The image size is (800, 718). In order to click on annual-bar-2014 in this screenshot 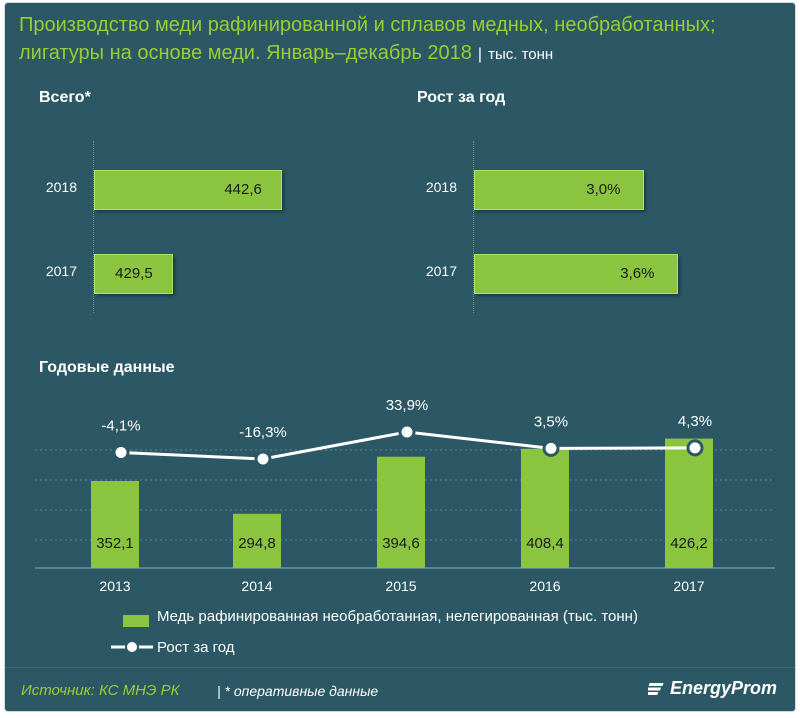, I will do `click(257, 540)`.